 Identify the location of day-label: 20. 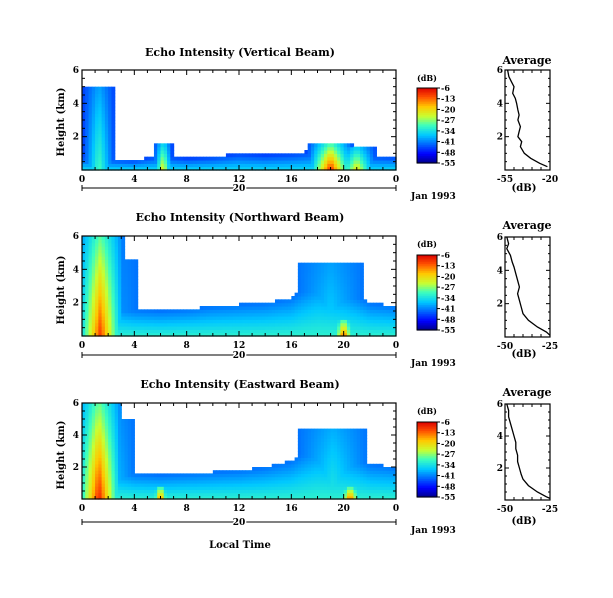
(239, 189).